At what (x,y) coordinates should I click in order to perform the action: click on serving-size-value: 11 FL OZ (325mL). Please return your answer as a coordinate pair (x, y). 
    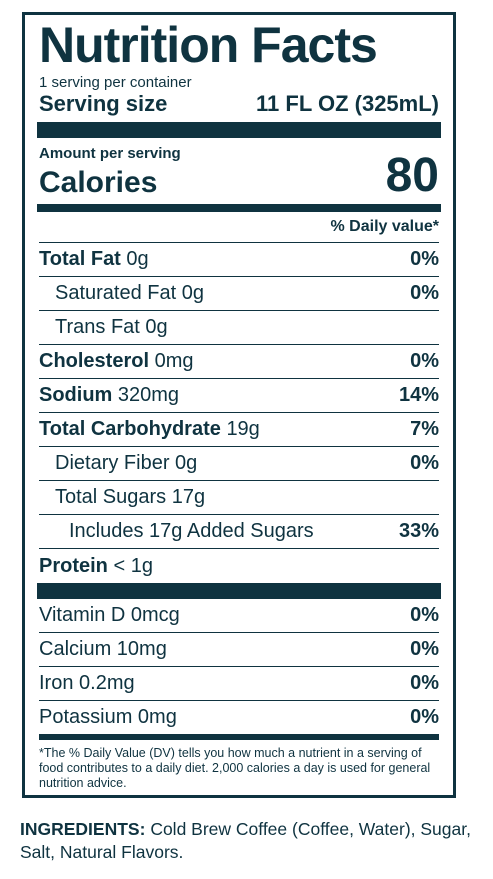
    Looking at the image, I should click on (347, 103).